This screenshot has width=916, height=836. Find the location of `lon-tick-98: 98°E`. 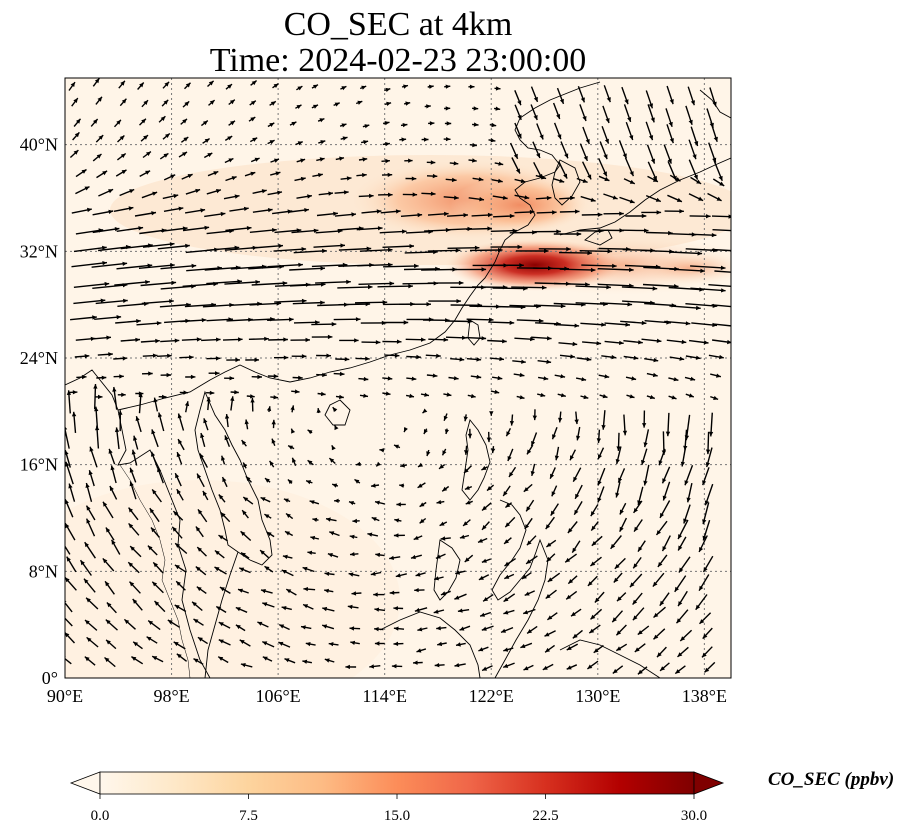

lon-tick-98: 98°E is located at coordinates (171, 696).